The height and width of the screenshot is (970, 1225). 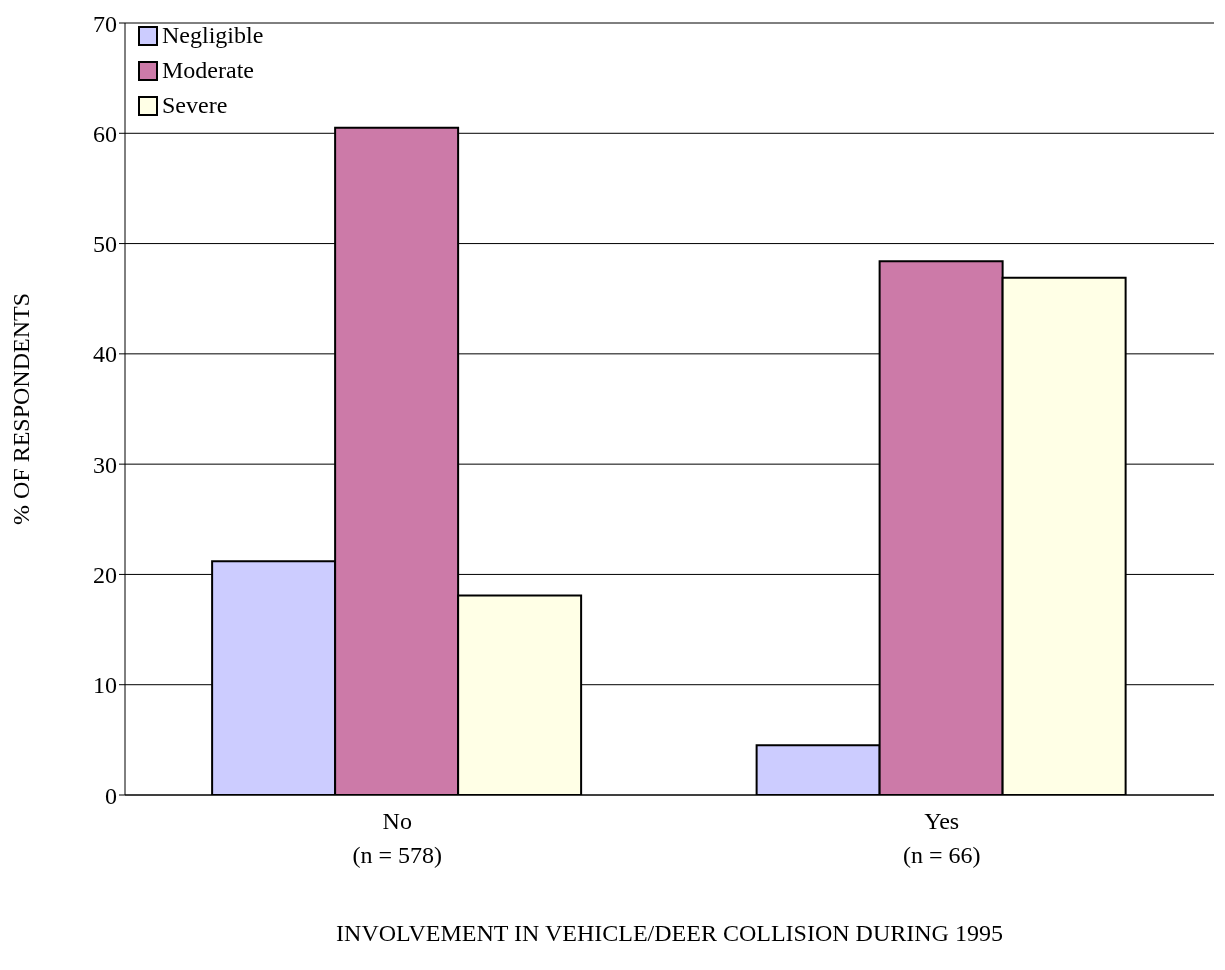 I want to click on legend-label: Negligible, so click(x=213, y=35).